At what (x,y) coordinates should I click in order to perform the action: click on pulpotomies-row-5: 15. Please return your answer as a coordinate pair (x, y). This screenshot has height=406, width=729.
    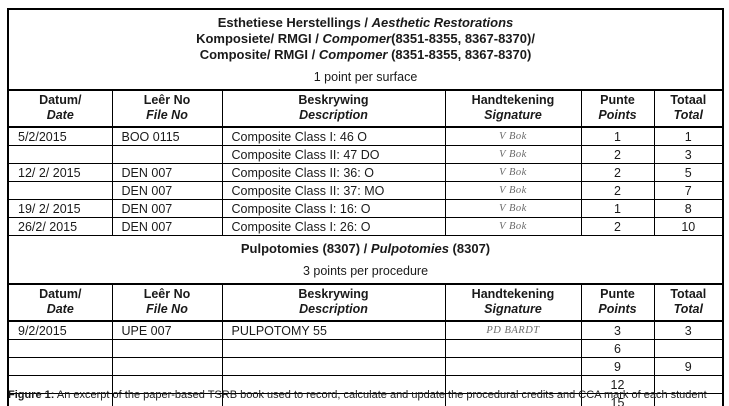
    Looking at the image, I should click on (365, 399).